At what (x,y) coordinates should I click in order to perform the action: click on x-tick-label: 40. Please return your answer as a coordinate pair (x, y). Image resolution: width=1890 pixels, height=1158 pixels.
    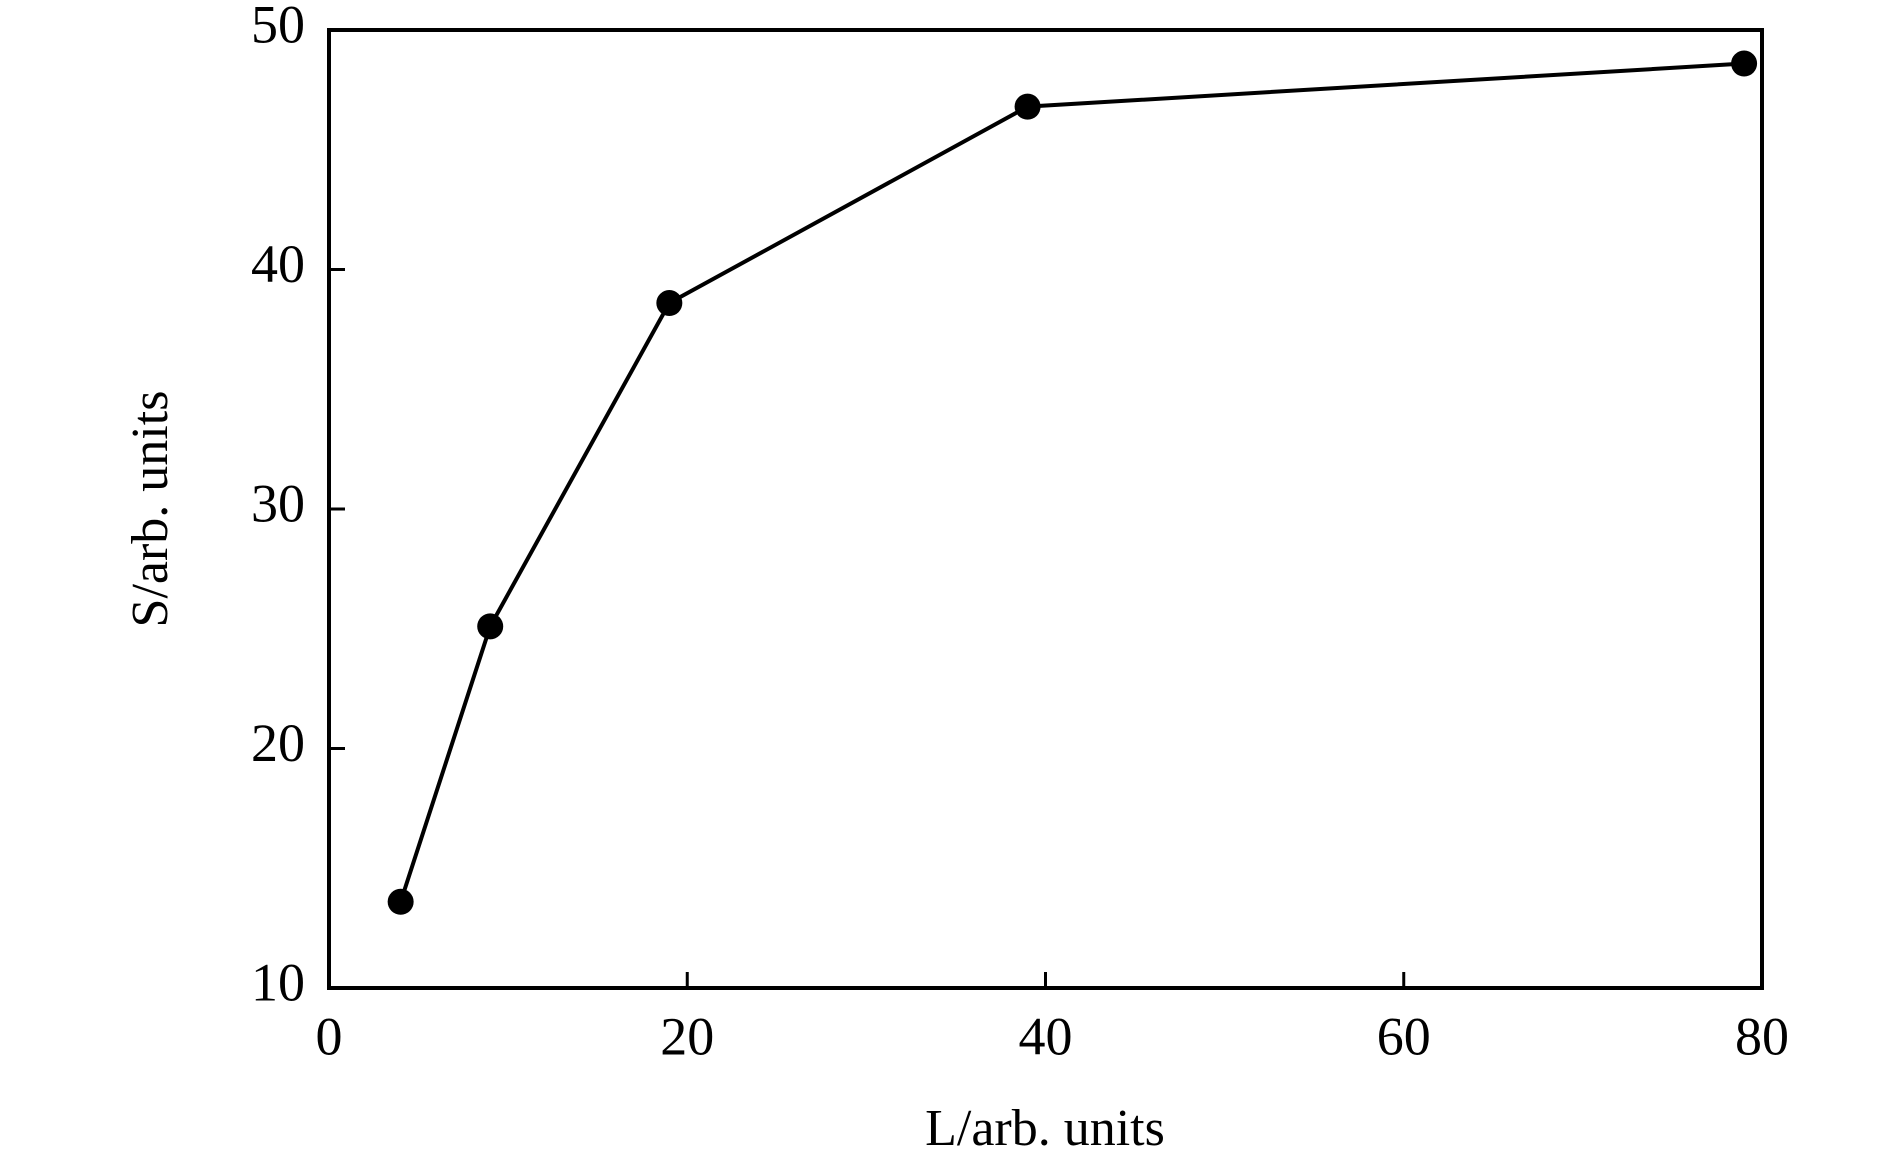
    Looking at the image, I should click on (1046, 1036).